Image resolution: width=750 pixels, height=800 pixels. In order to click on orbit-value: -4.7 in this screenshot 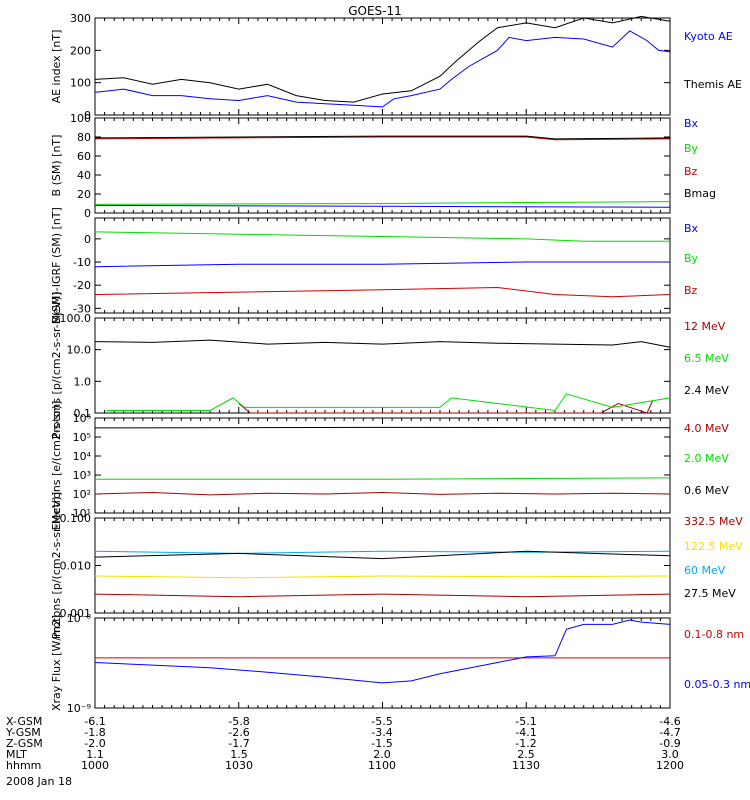, I will do `click(669, 732)`.